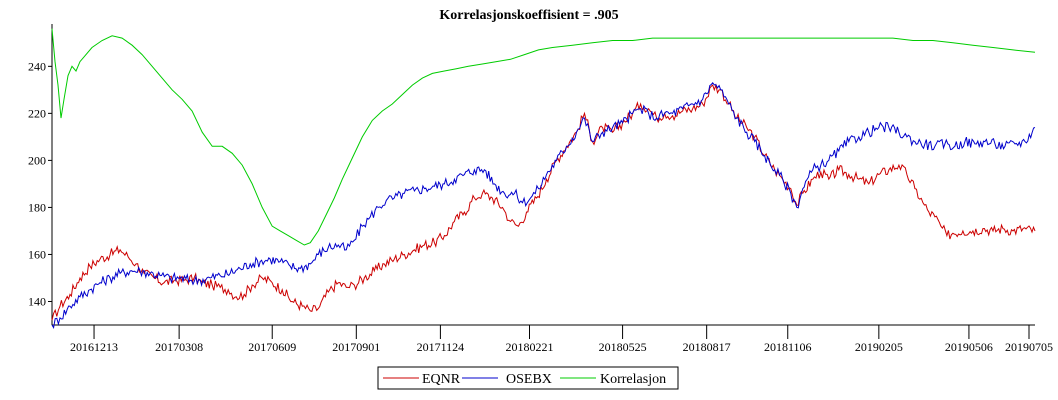  Describe the element at coordinates (529, 347) in the screenshot. I see `x-tick-label: 20180221` at that location.